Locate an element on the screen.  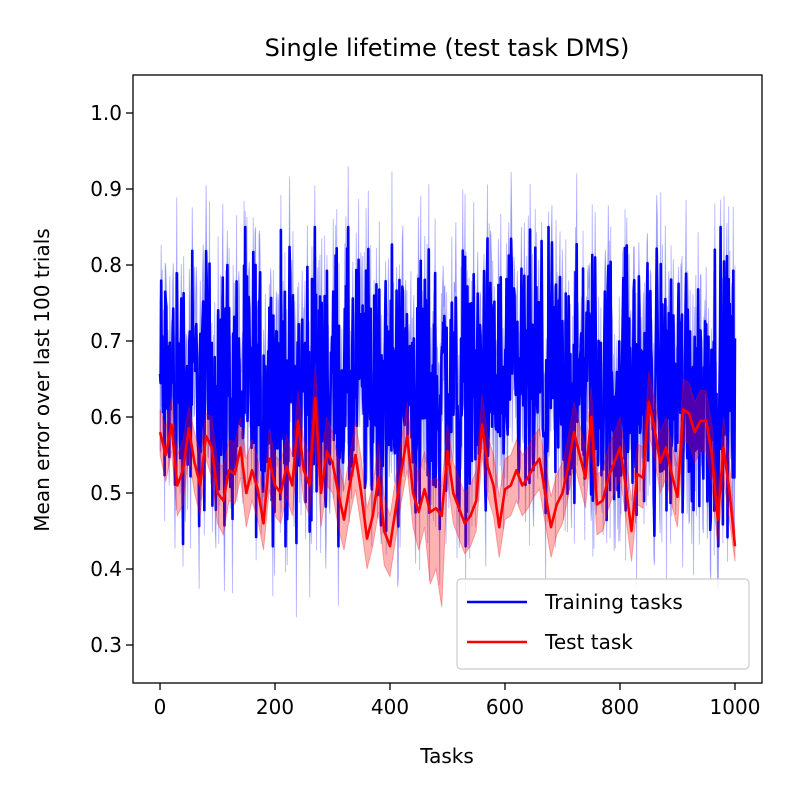
legend: Training tasks Test task is located at coordinates (603, 624).